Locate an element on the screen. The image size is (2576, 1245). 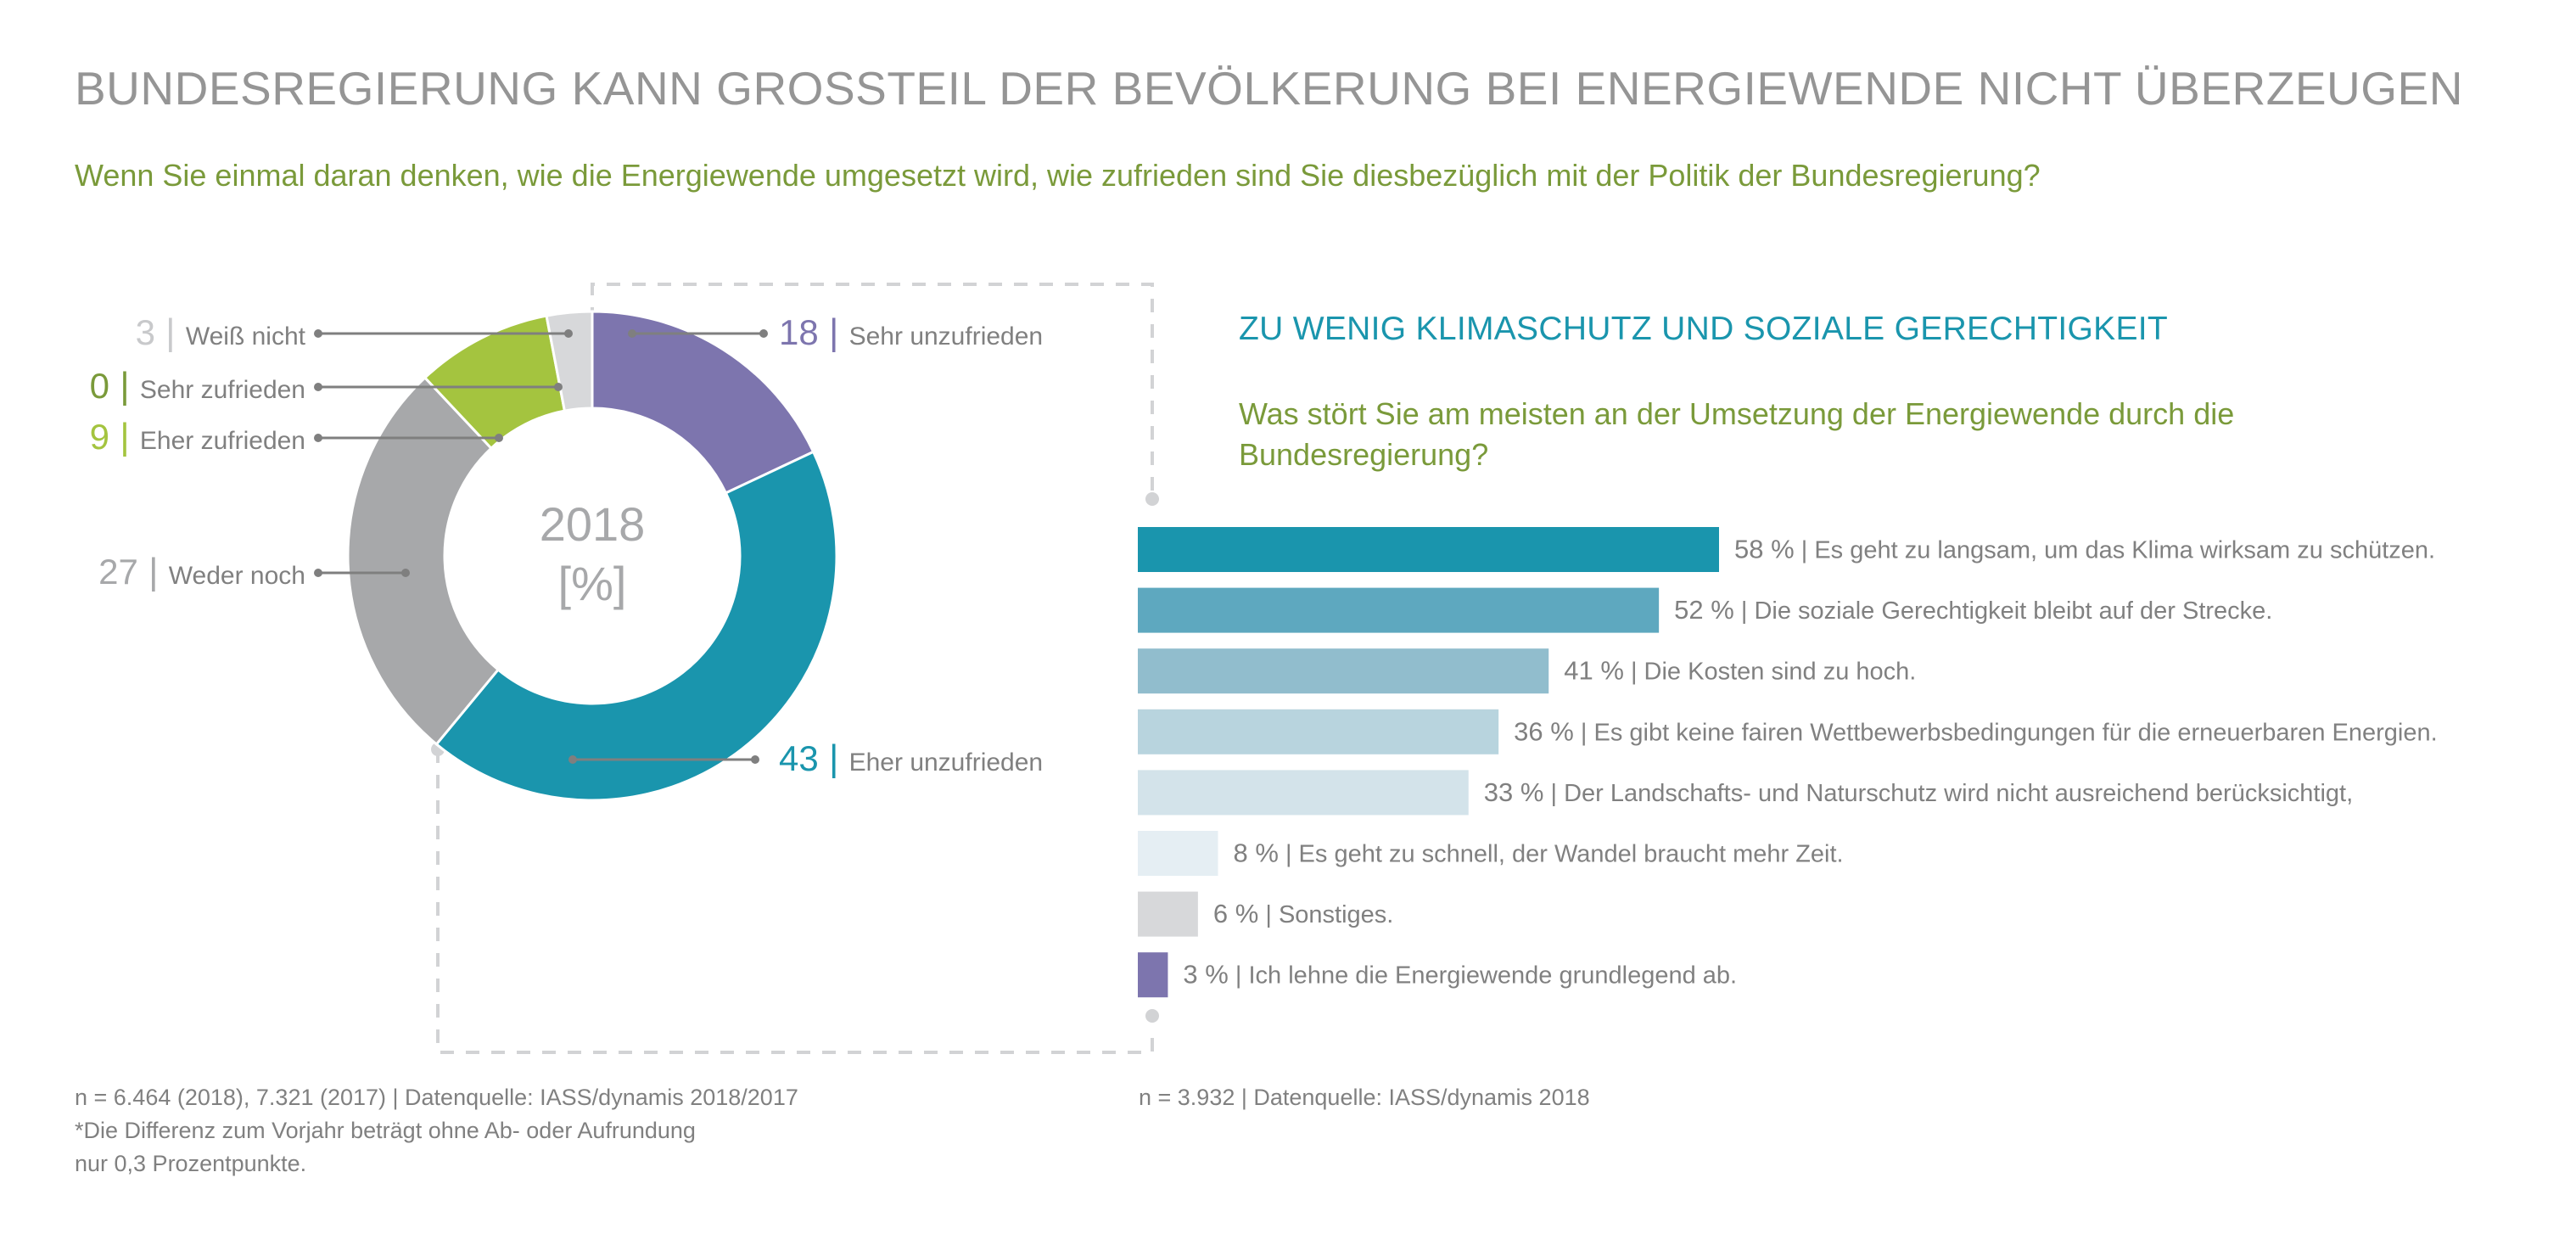
donut-value: 0 is located at coordinates (100, 386).